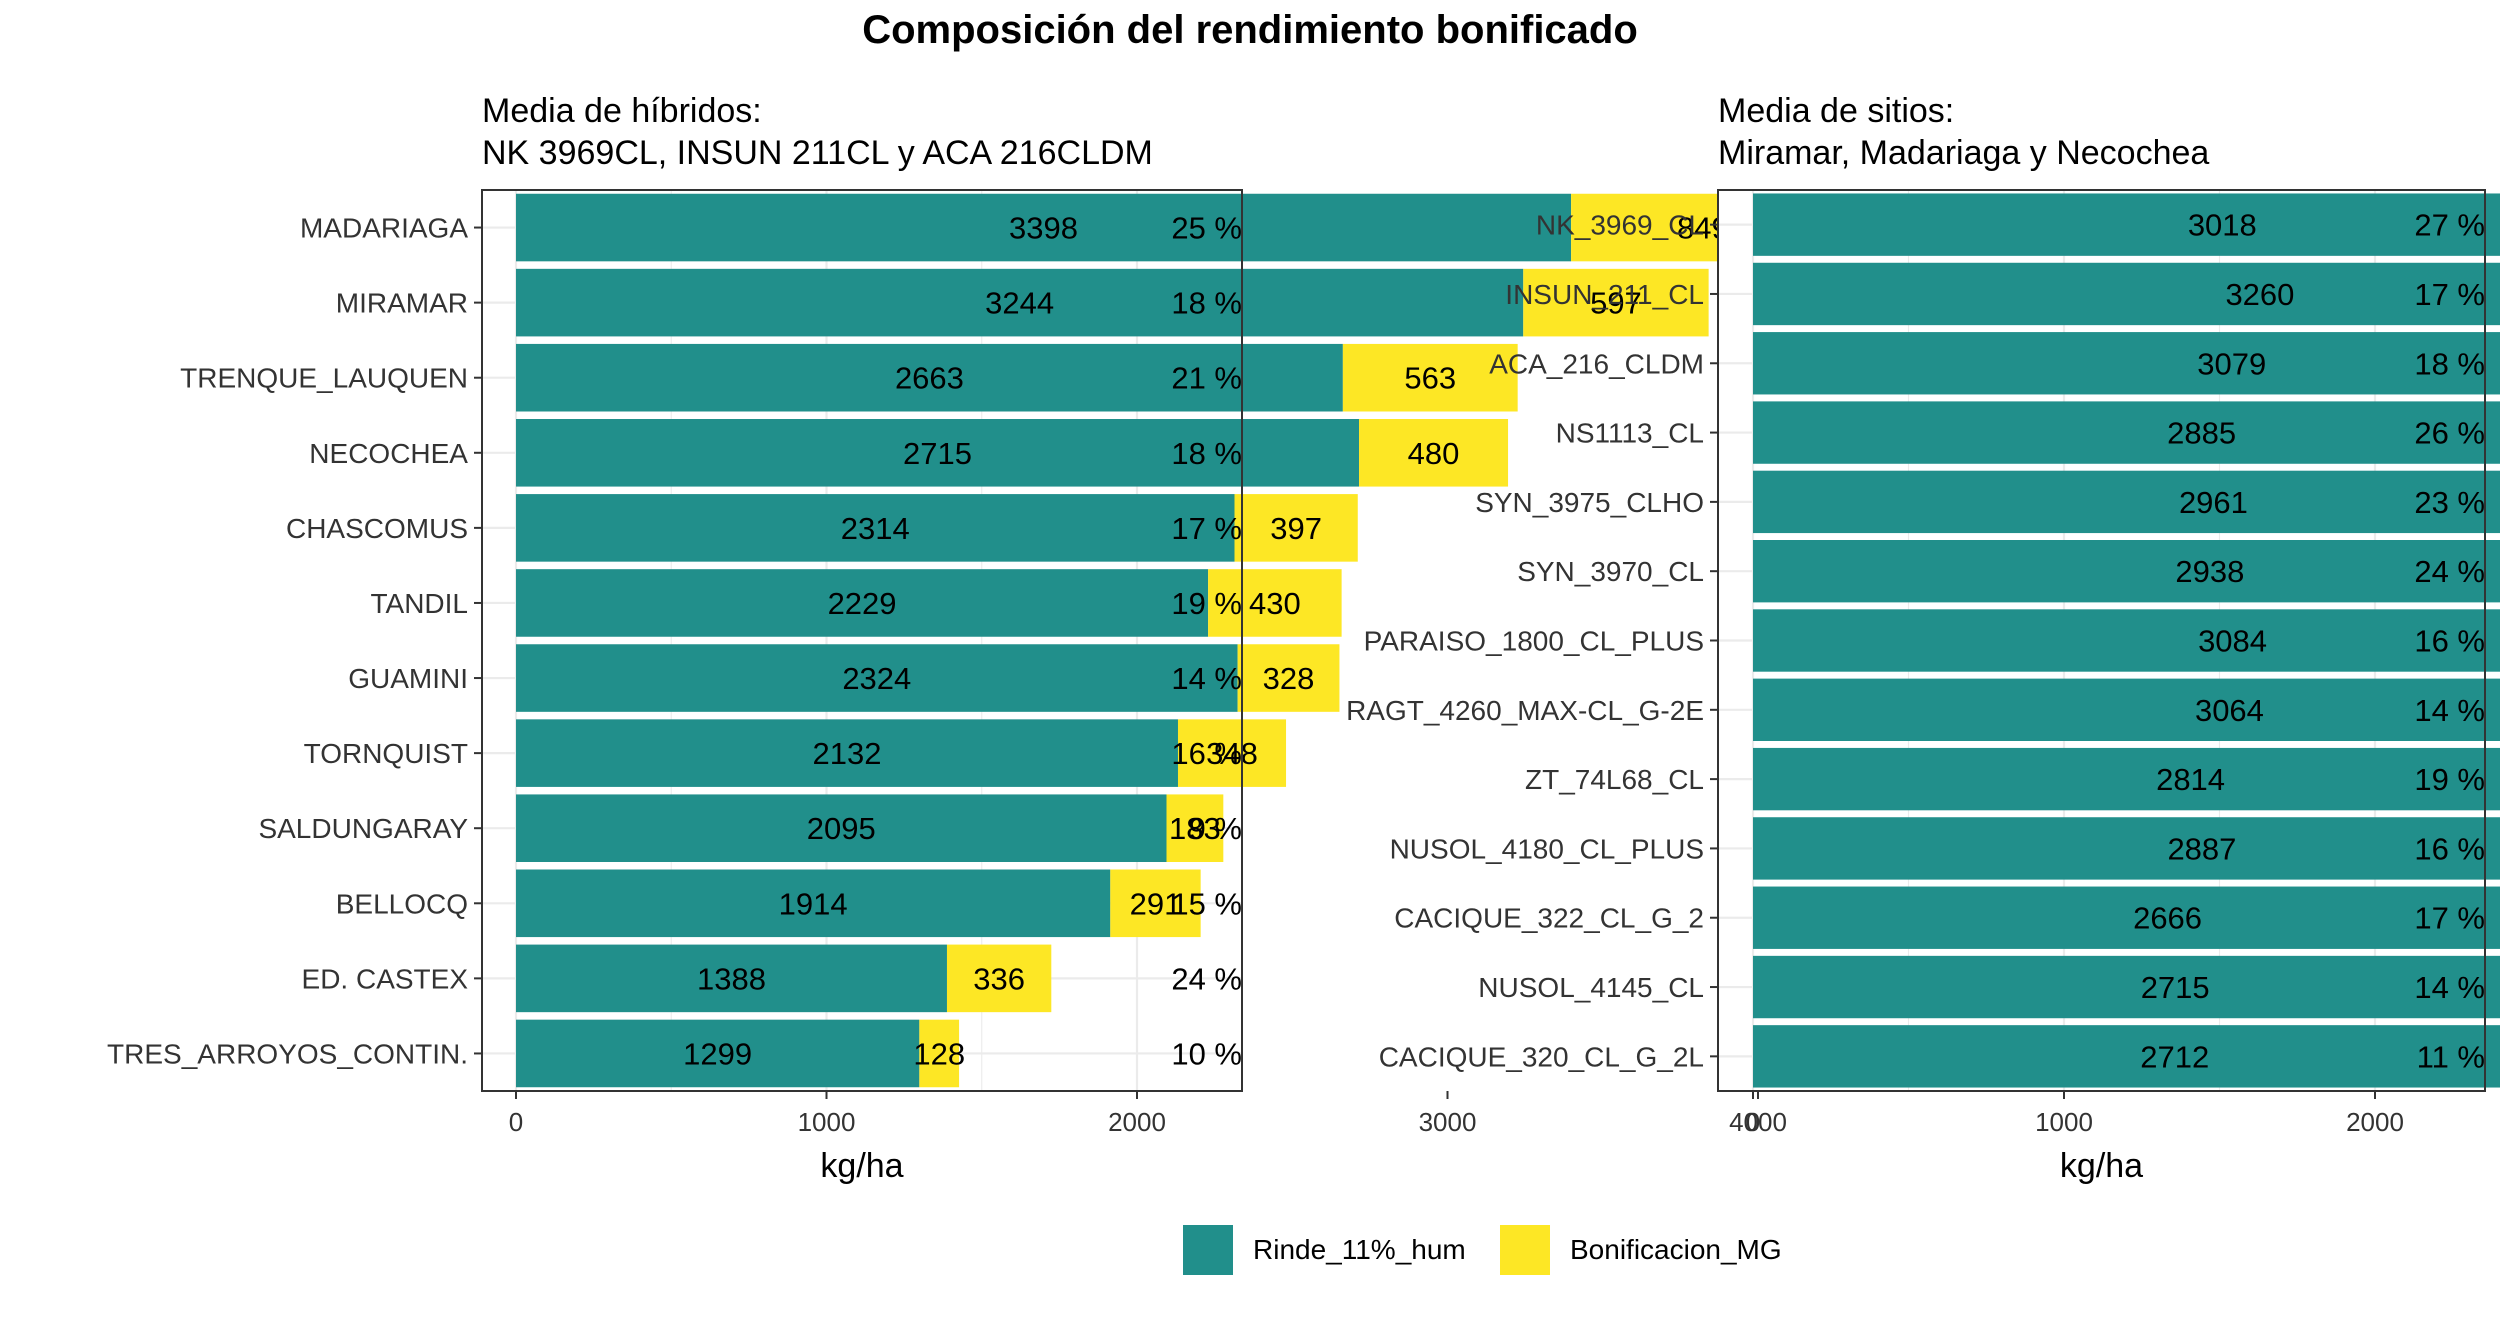 This screenshot has width=2500, height=1333. What do you see at coordinates (1589, 502) in the screenshot?
I see `category-label: SYN_3975_CLHO` at bounding box center [1589, 502].